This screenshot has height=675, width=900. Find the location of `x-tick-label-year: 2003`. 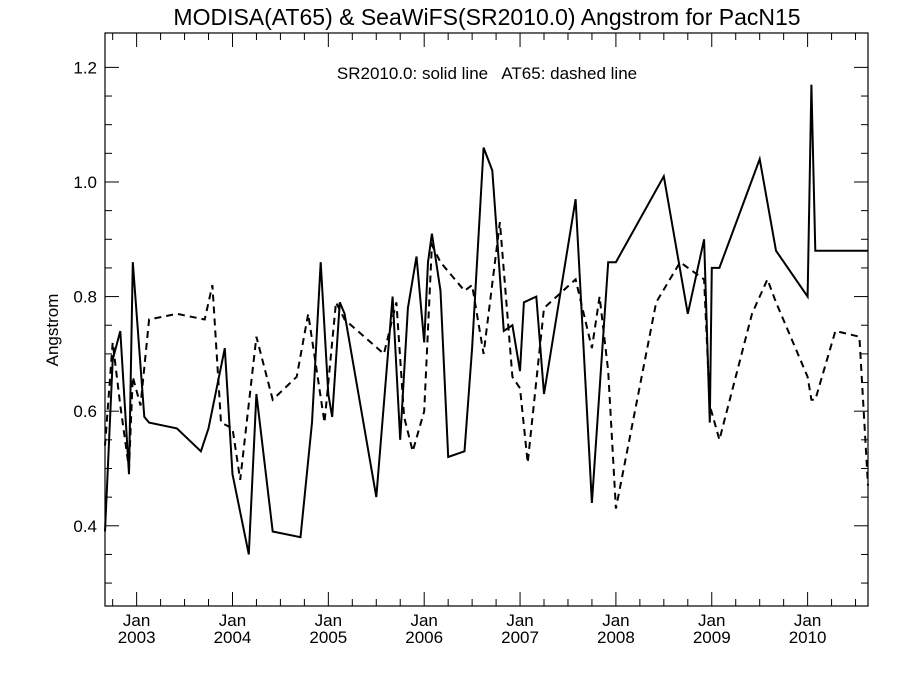

x-tick-label-year: 2003 is located at coordinates (137, 637).